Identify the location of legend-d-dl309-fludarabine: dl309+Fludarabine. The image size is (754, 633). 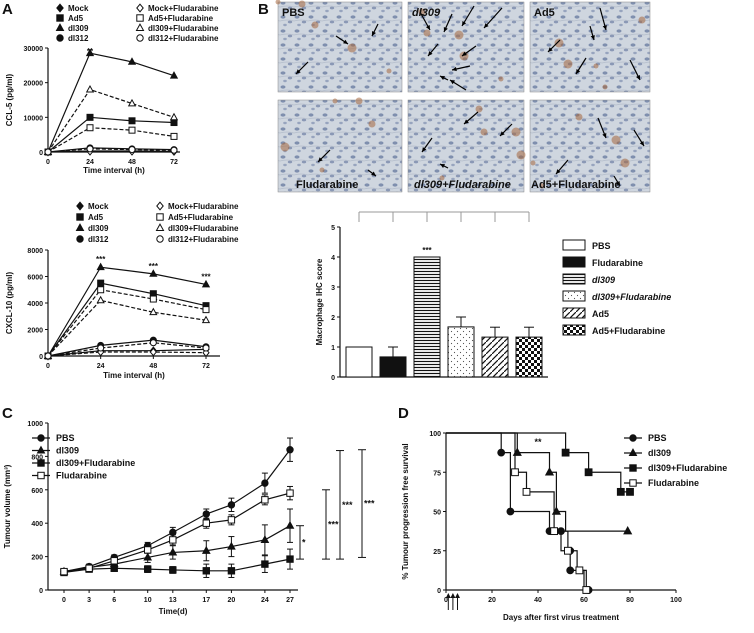
(675, 468).